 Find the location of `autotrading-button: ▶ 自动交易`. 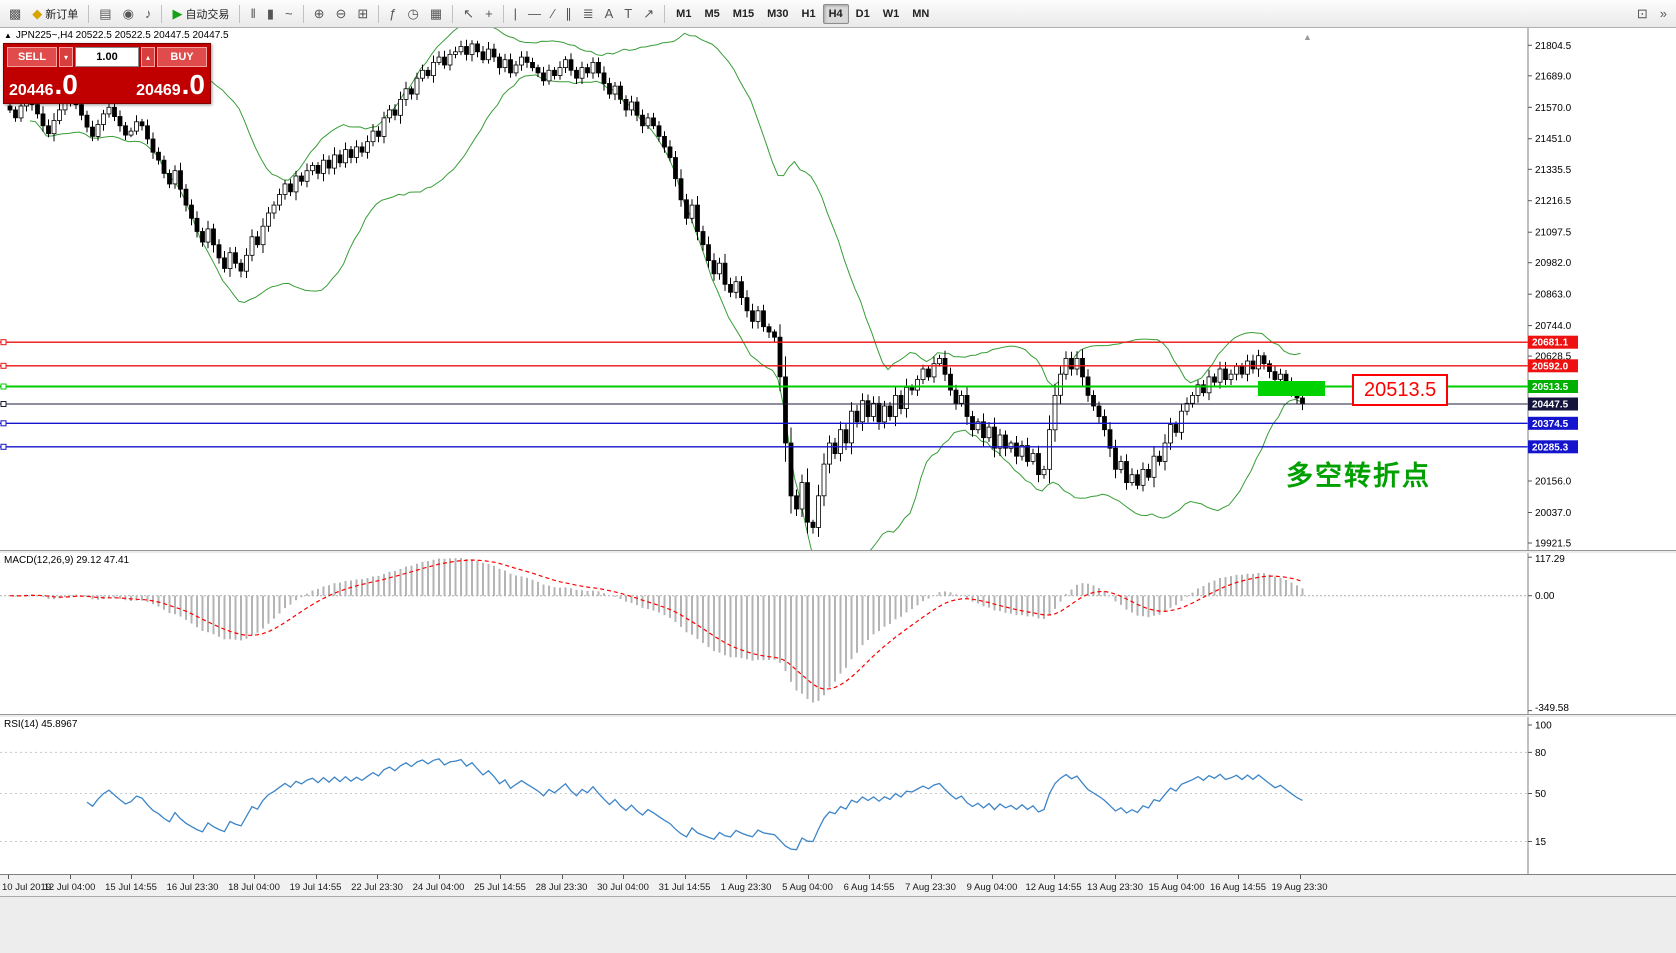

autotrading-button: ▶ 自动交易 is located at coordinates (200, 14).